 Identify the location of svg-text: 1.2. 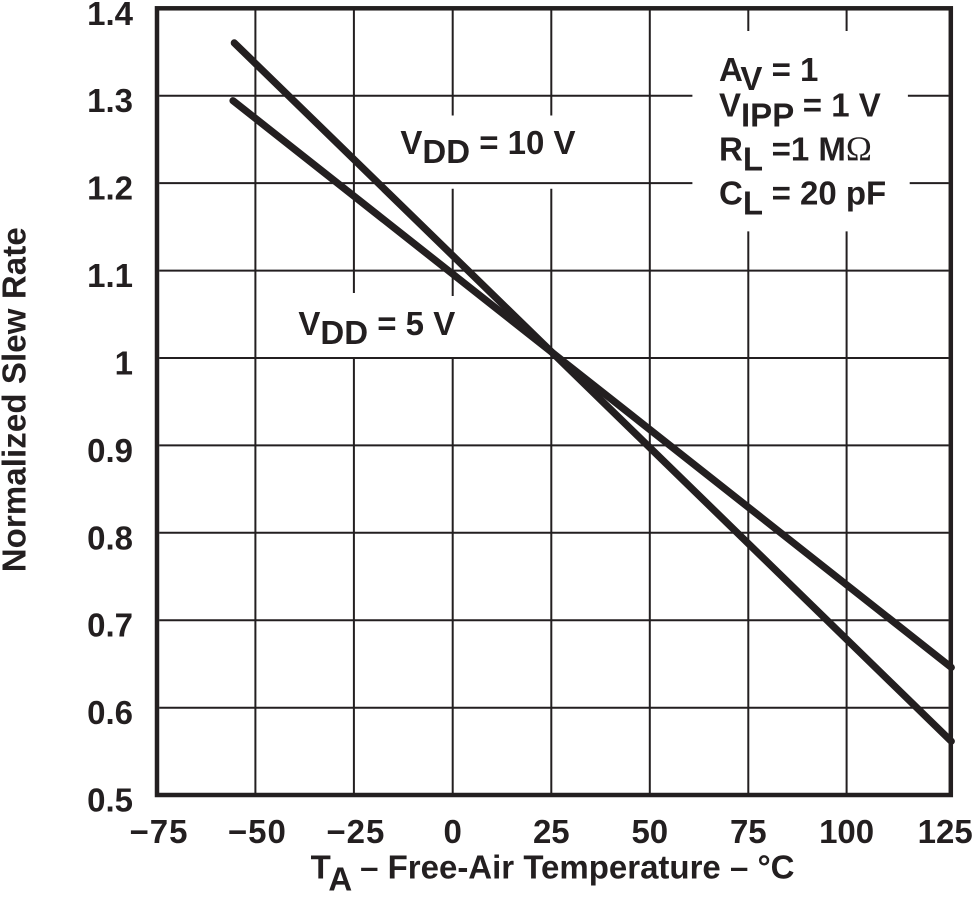
(110, 188).